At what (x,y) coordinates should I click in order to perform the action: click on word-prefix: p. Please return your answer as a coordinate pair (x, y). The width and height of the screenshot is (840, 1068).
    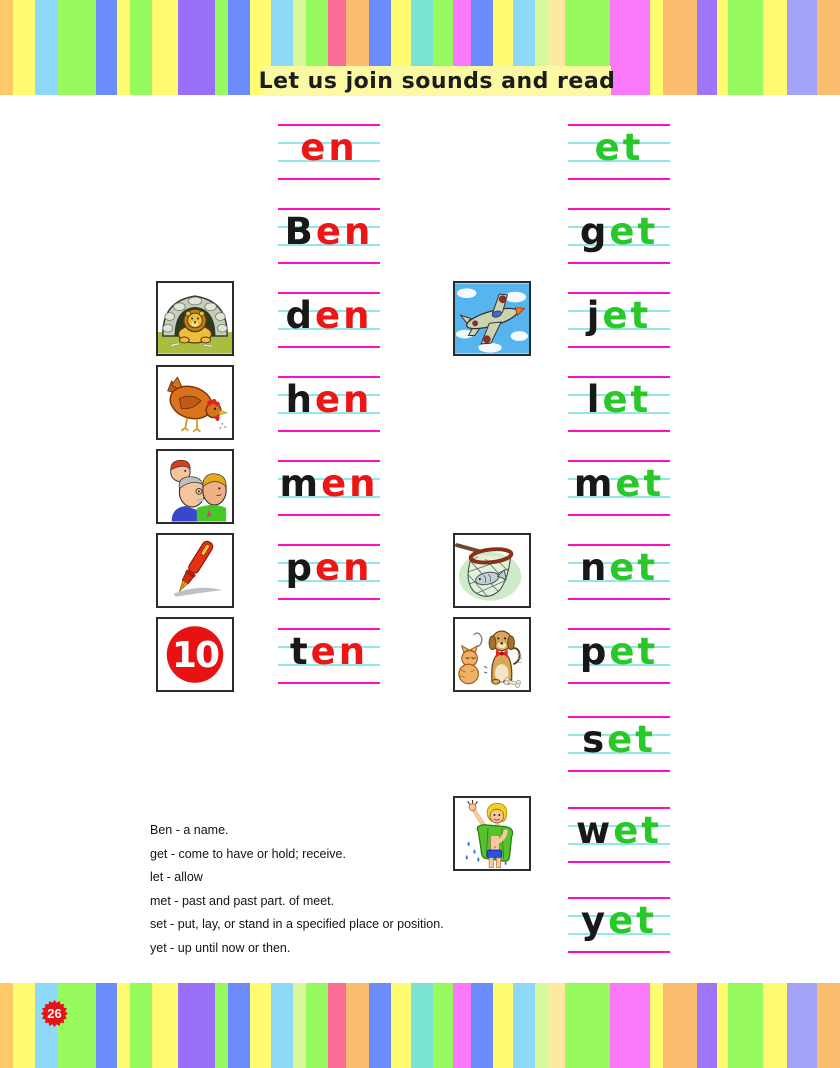
    Looking at the image, I should click on (300, 567).